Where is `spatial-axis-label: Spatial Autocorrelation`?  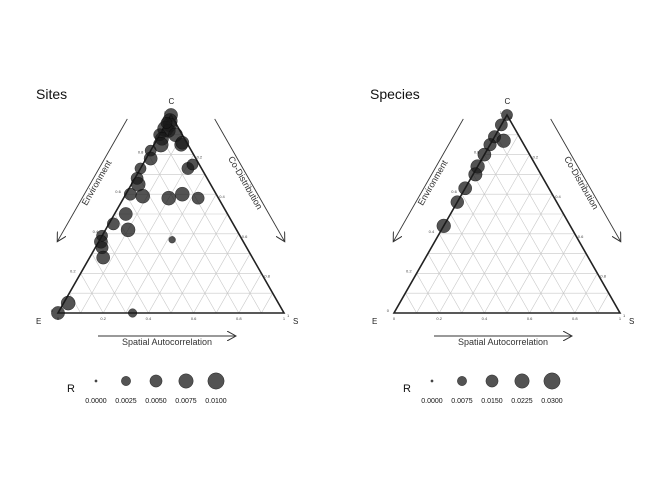
spatial-axis-label: Spatial Autocorrelation is located at coordinates (503, 342).